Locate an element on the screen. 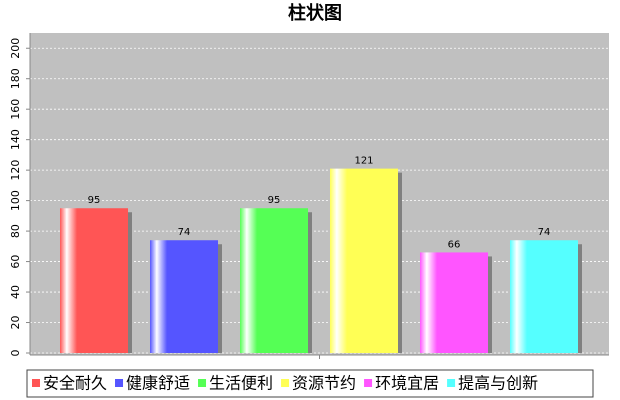 The height and width of the screenshot is (400, 620). legend-label: 生活便利 is located at coordinates (241, 383).